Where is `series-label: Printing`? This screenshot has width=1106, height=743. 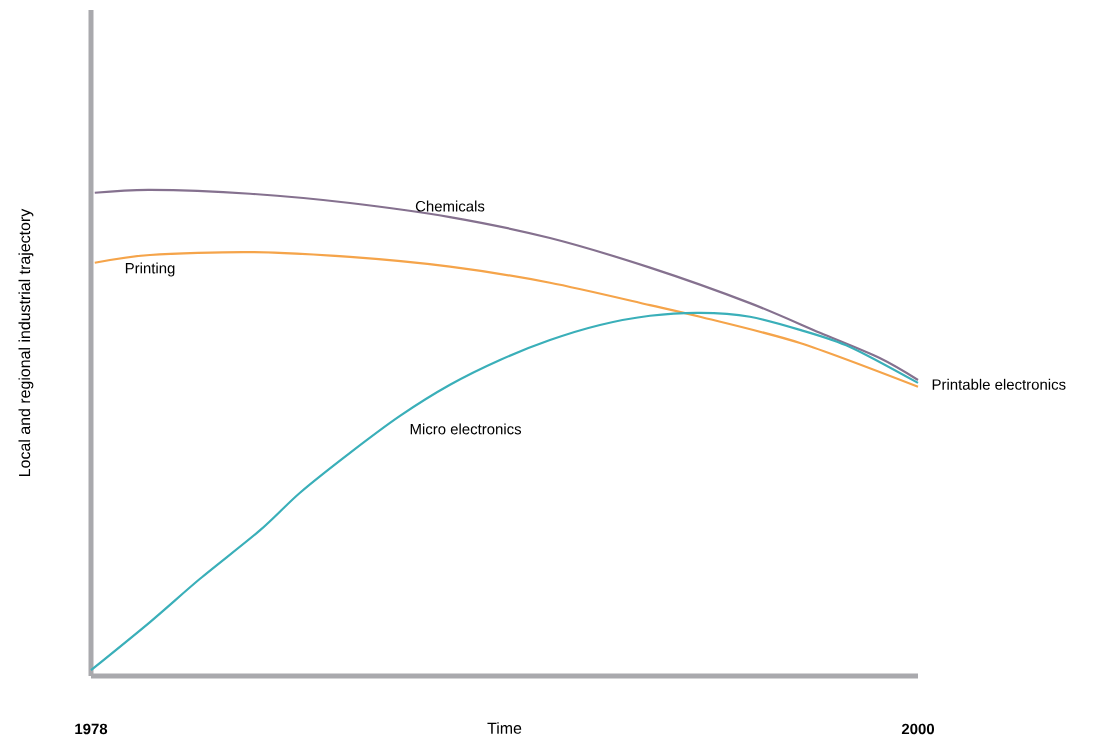
series-label: Printing is located at coordinates (150, 269).